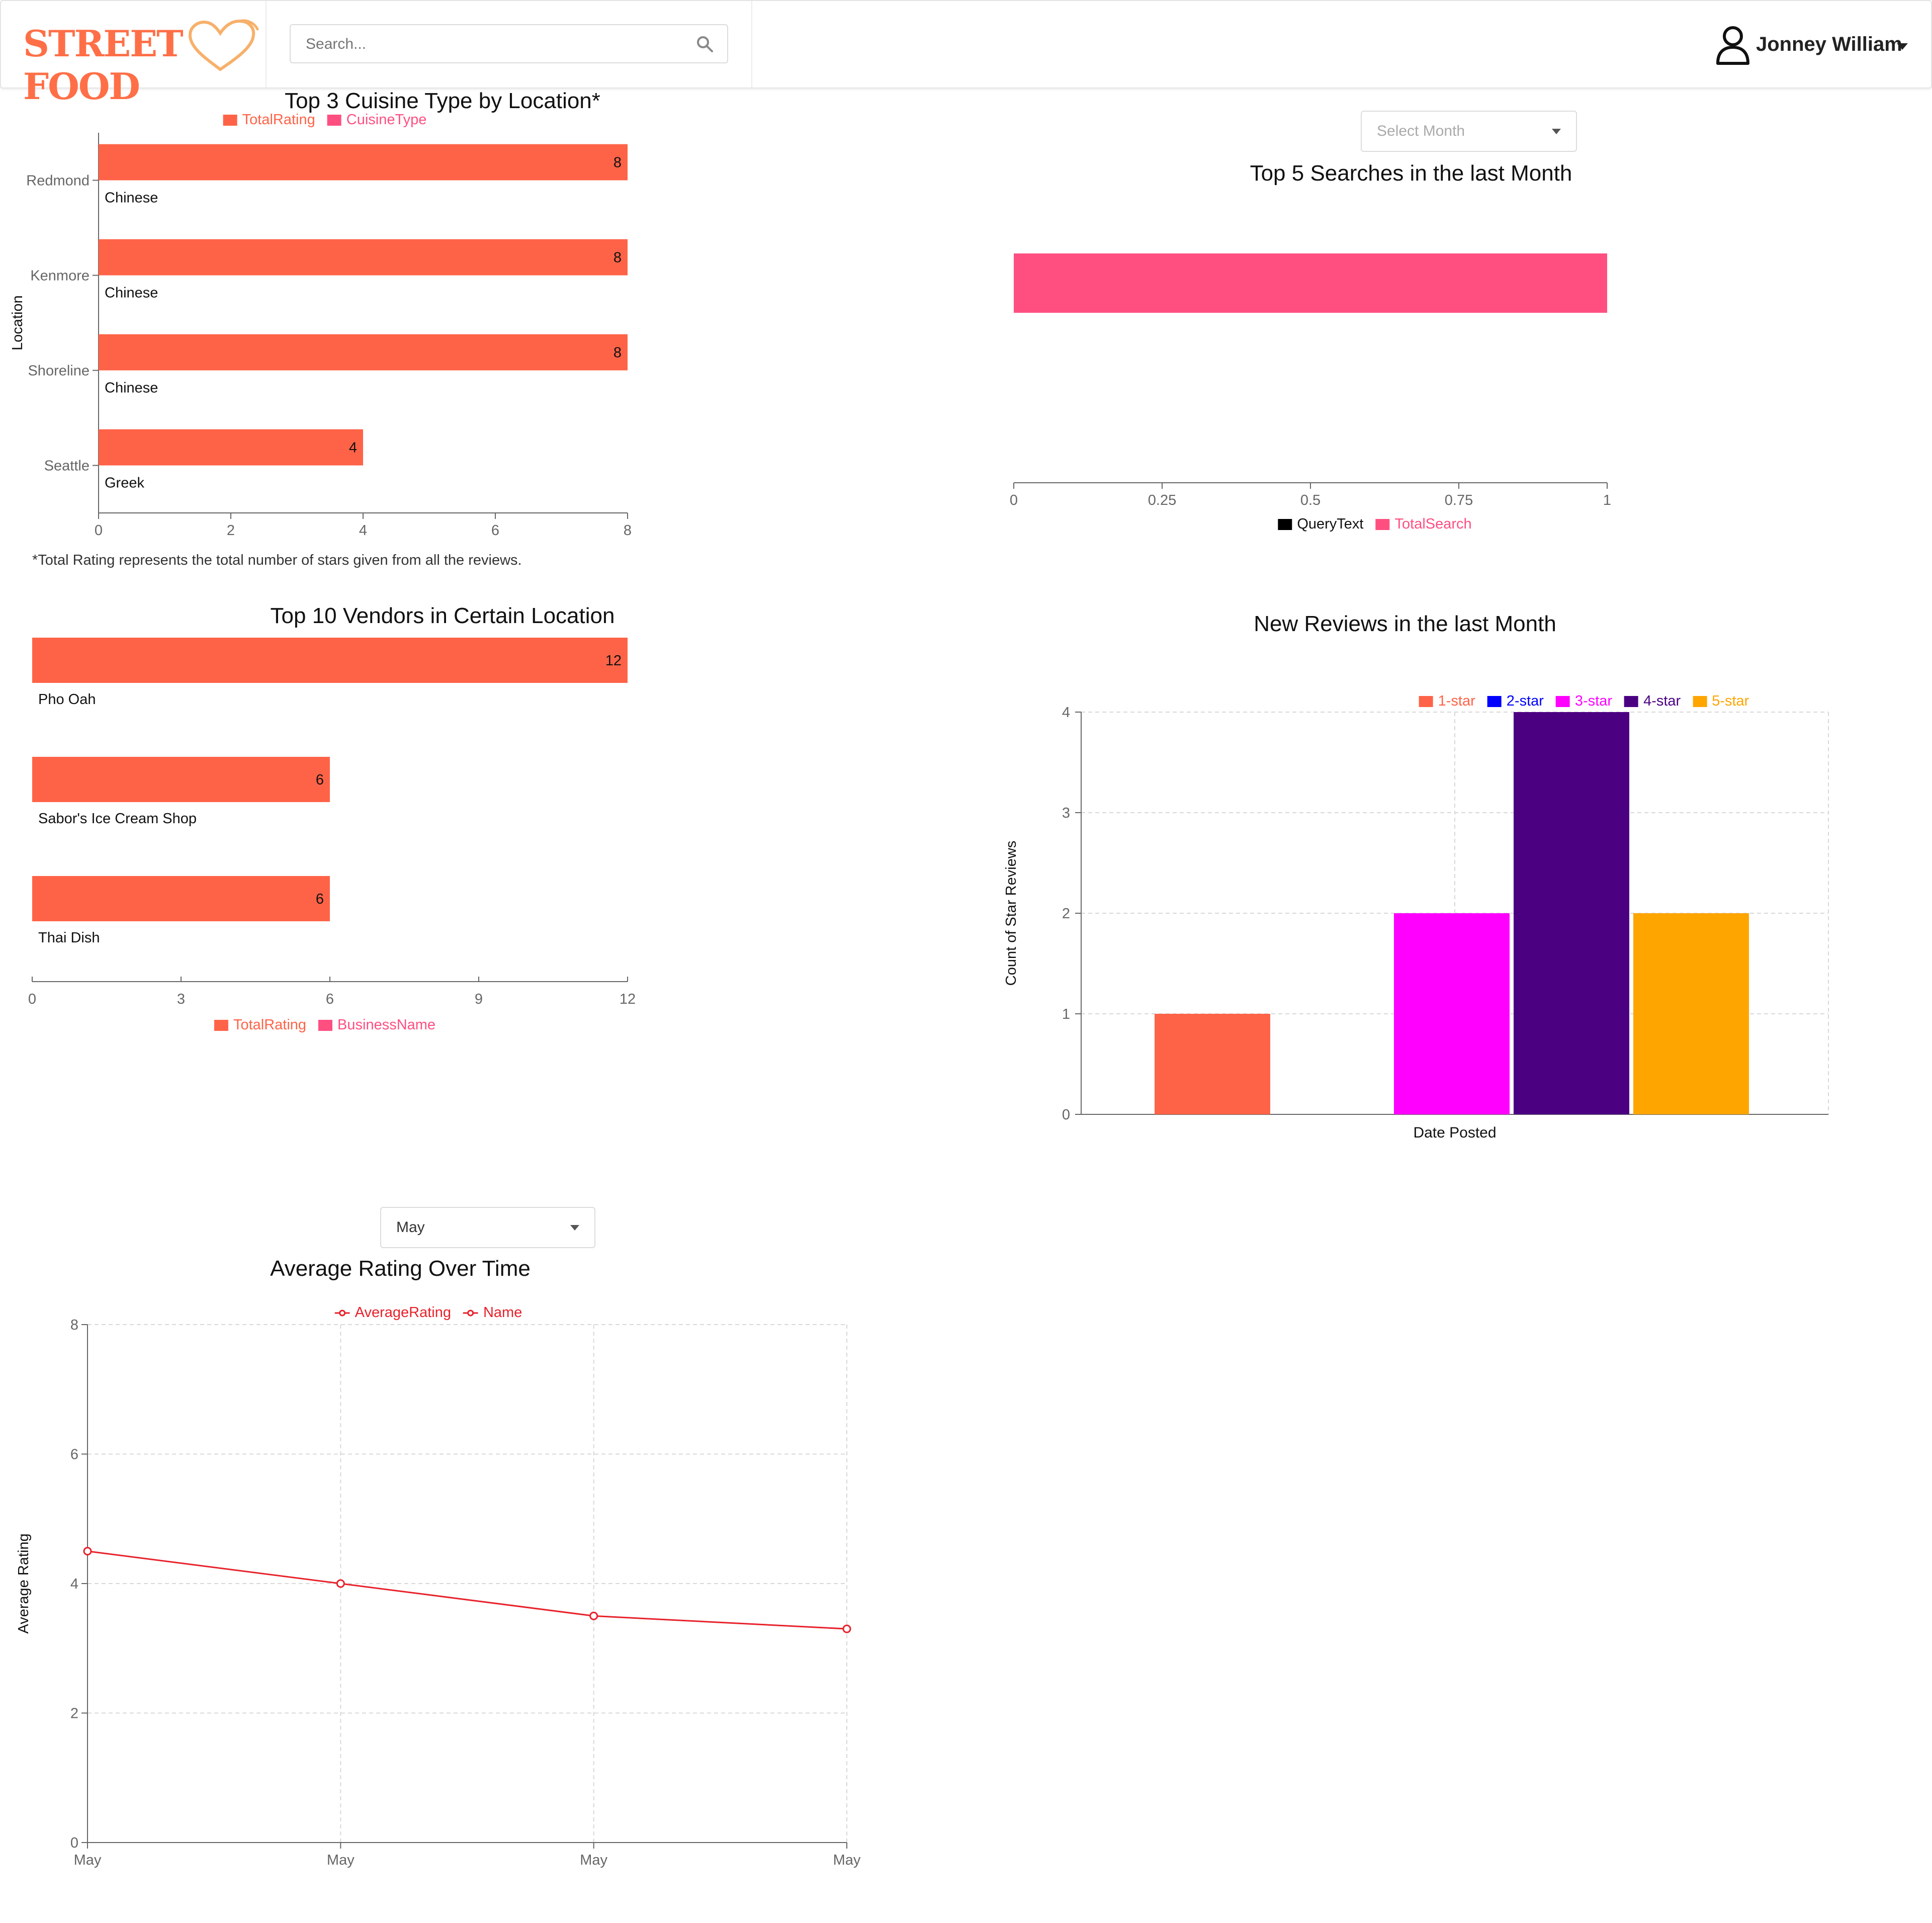 This screenshot has height=1923, width=1932. What do you see at coordinates (59, 371) in the screenshot?
I see `y-tick-label: Shoreline` at bounding box center [59, 371].